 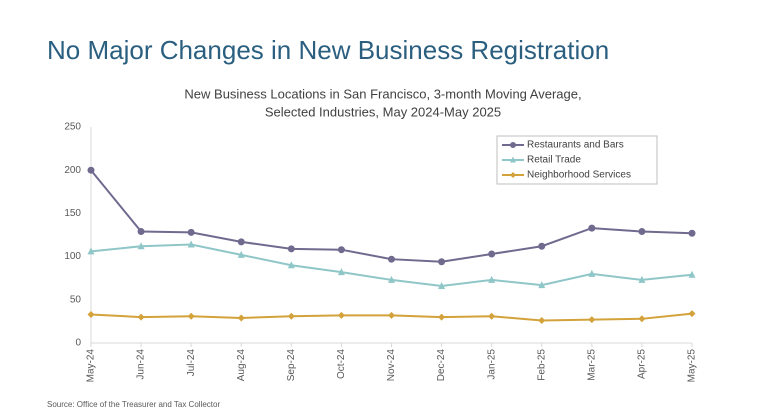 I want to click on legend-label: Neighborhood Services, so click(x=579, y=175).